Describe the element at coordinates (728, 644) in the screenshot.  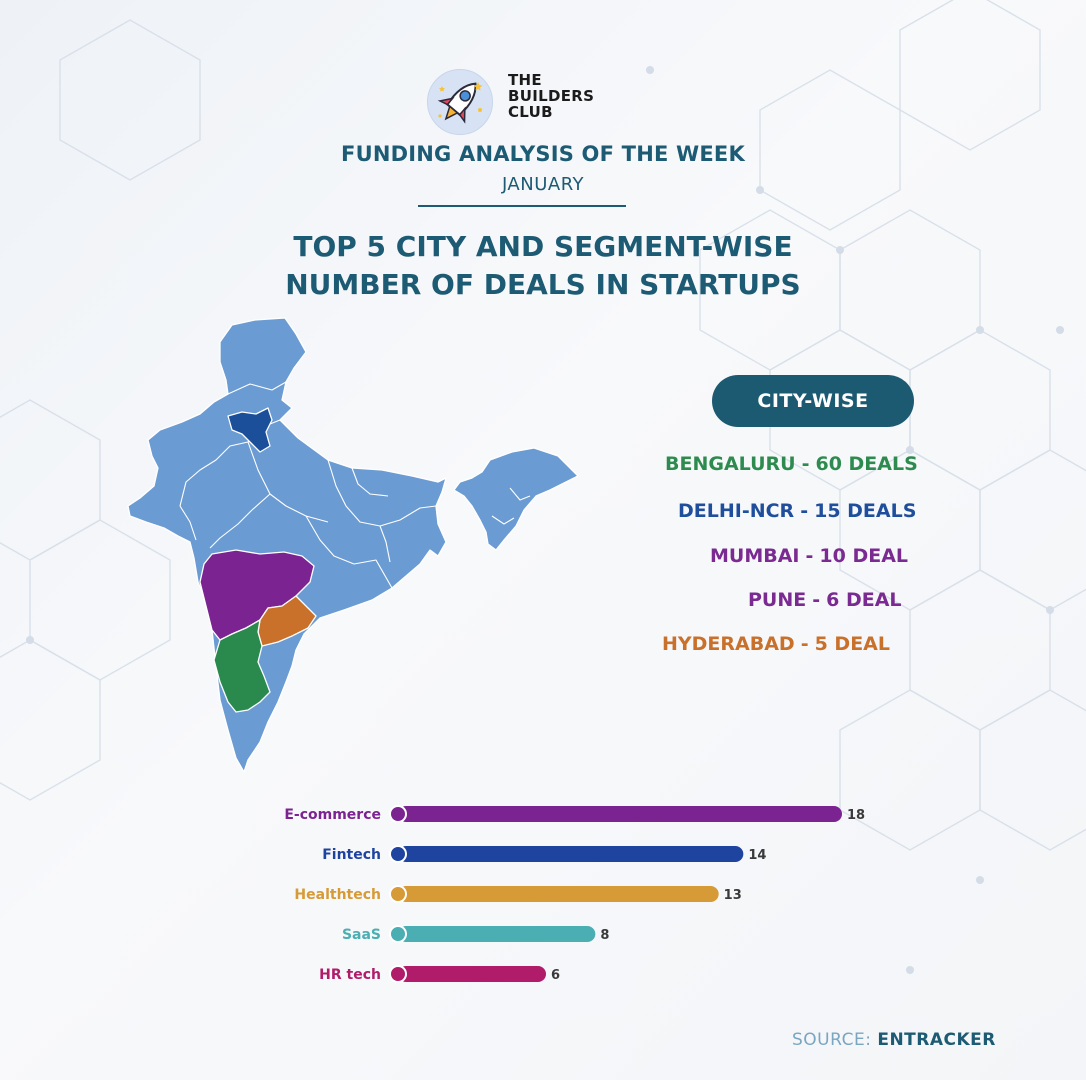
I see `city-name: HYDERABAD` at that location.